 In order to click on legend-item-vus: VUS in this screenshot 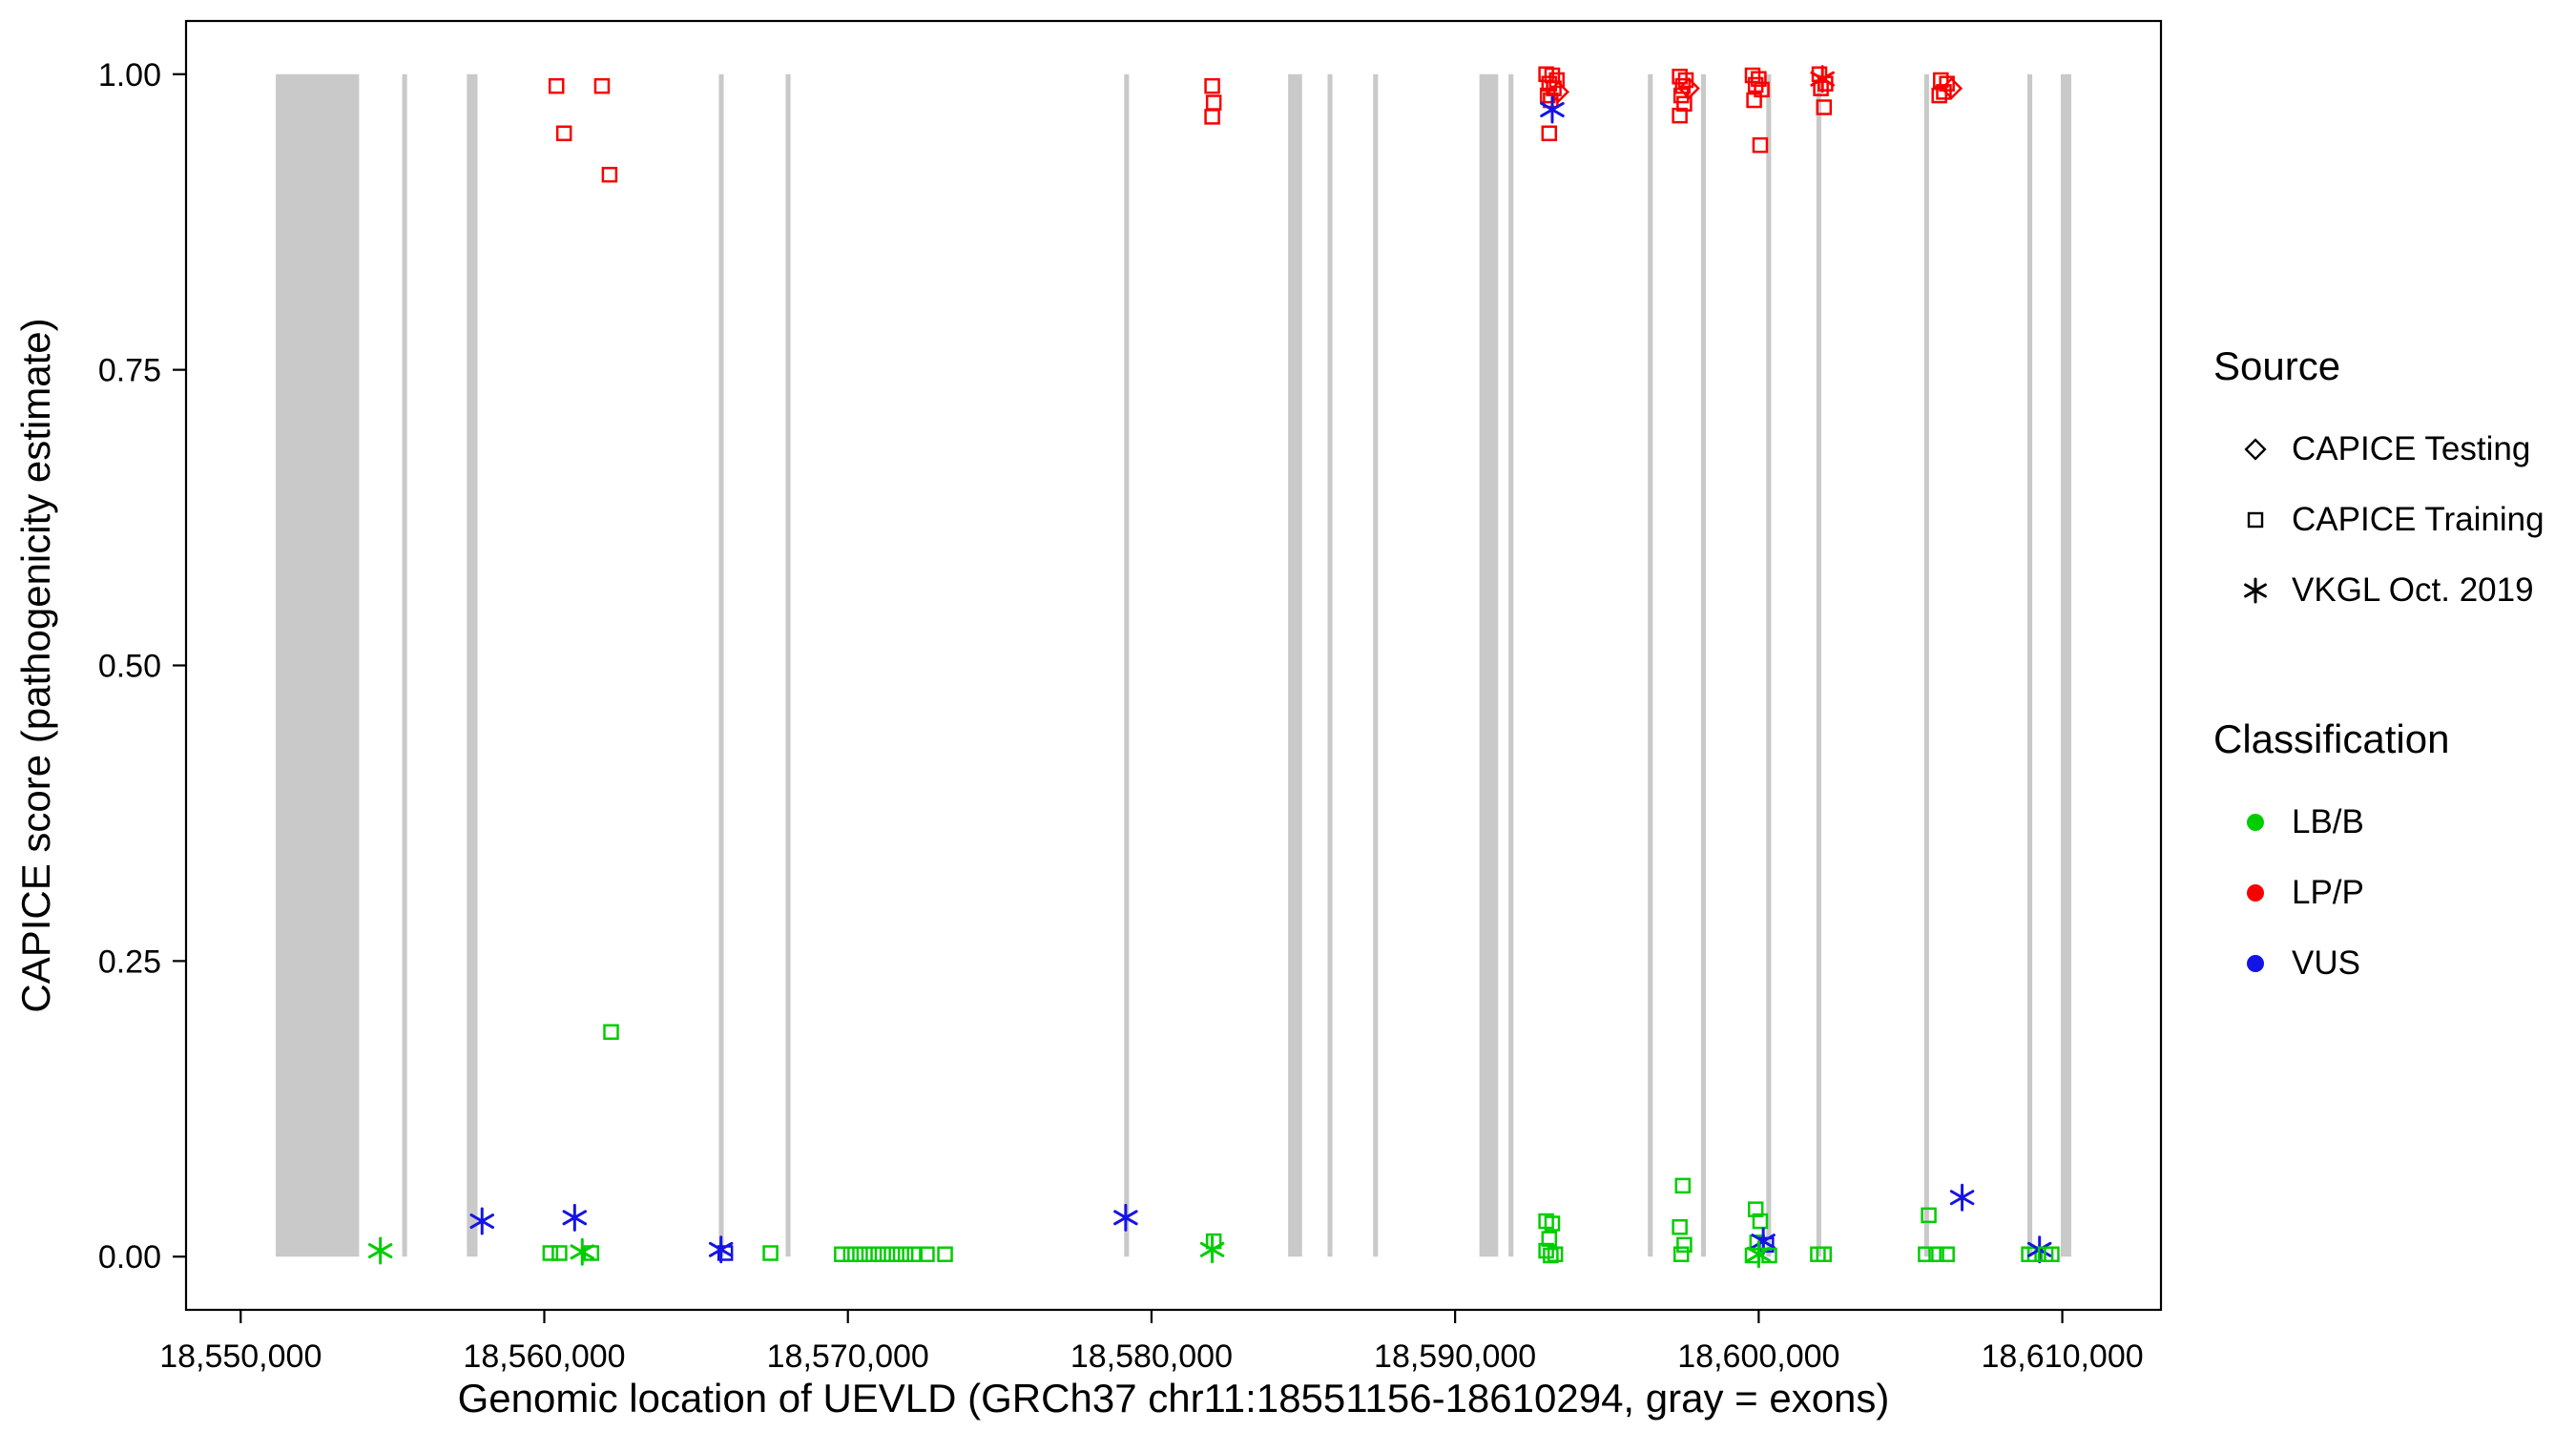, I will do `click(2379, 963)`.